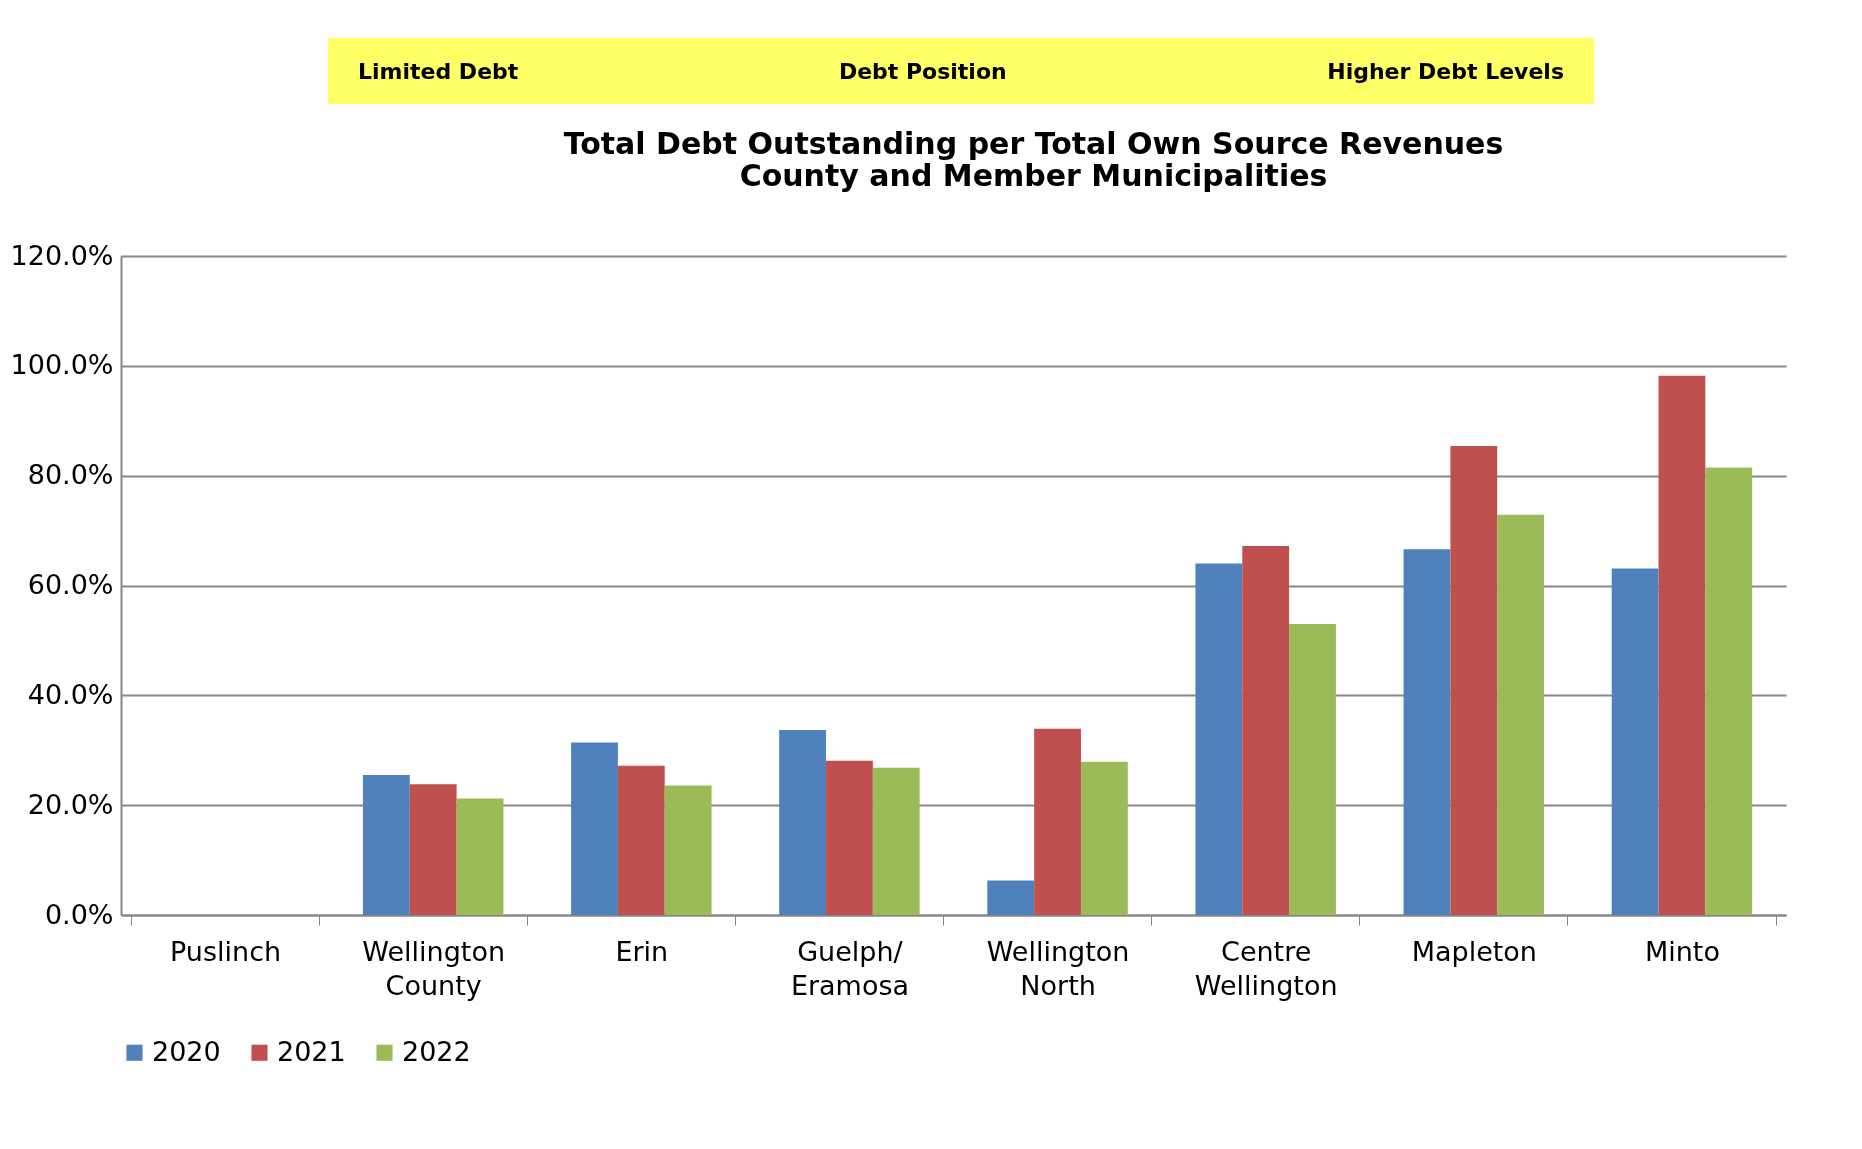  What do you see at coordinates (850, 968) in the screenshot?
I see `x-tick-label: Guelph/Eramosa` at bounding box center [850, 968].